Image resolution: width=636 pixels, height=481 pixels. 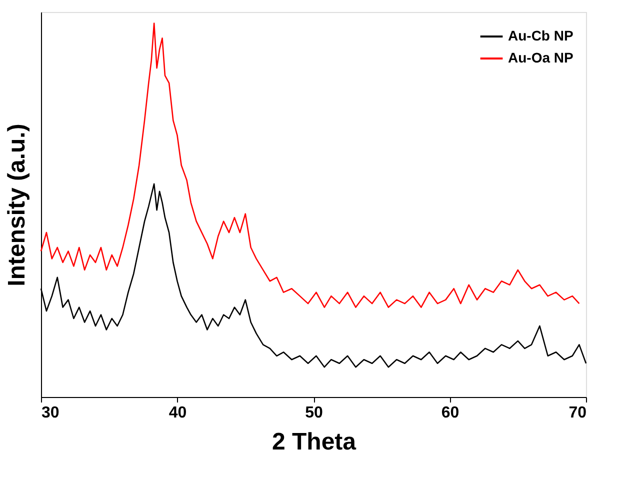 I want to click on x-tick-label: 30, so click(x=51, y=413).